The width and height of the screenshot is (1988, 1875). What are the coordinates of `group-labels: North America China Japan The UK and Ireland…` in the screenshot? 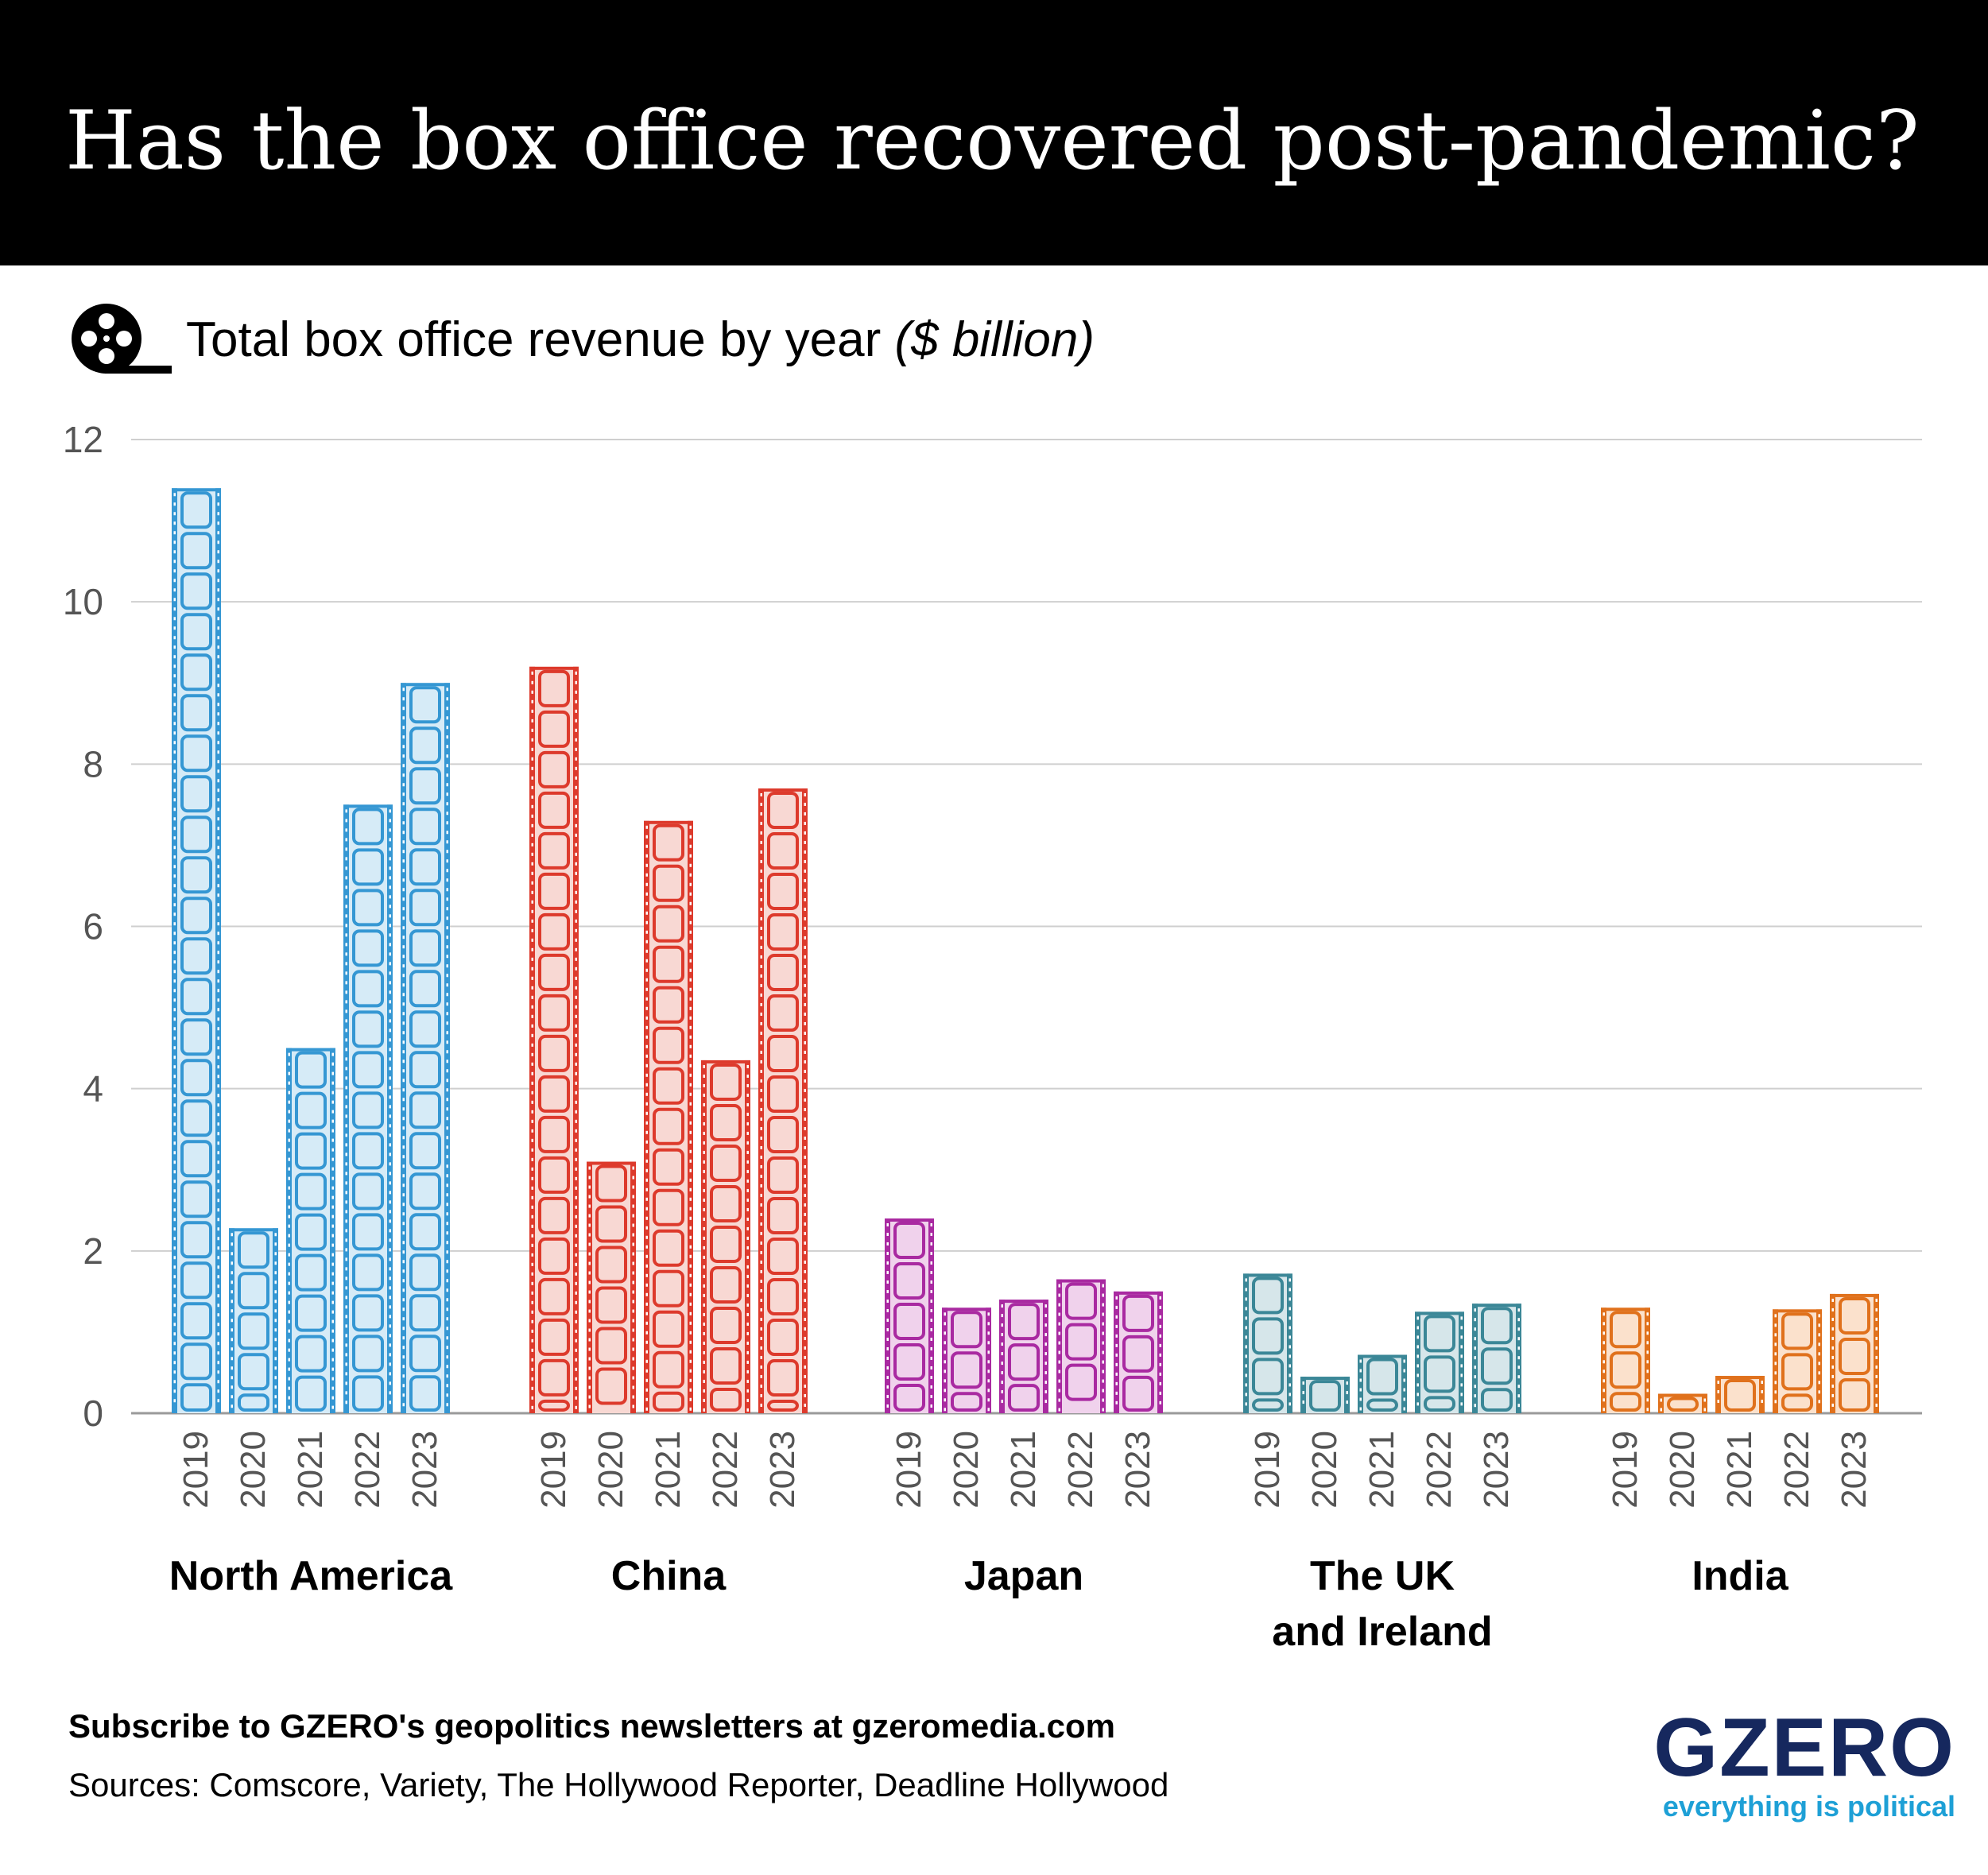 It's located at (979, 1604).